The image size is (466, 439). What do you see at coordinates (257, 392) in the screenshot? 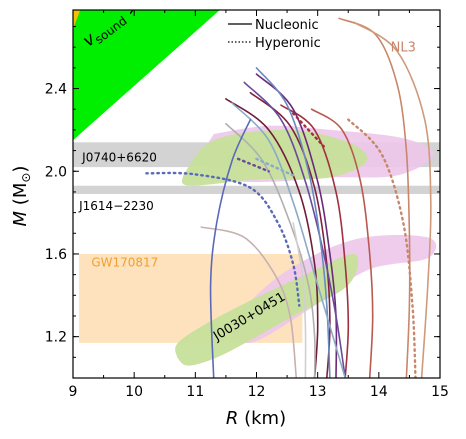
I see `x-tick-label-3: 12` at bounding box center [257, 392].